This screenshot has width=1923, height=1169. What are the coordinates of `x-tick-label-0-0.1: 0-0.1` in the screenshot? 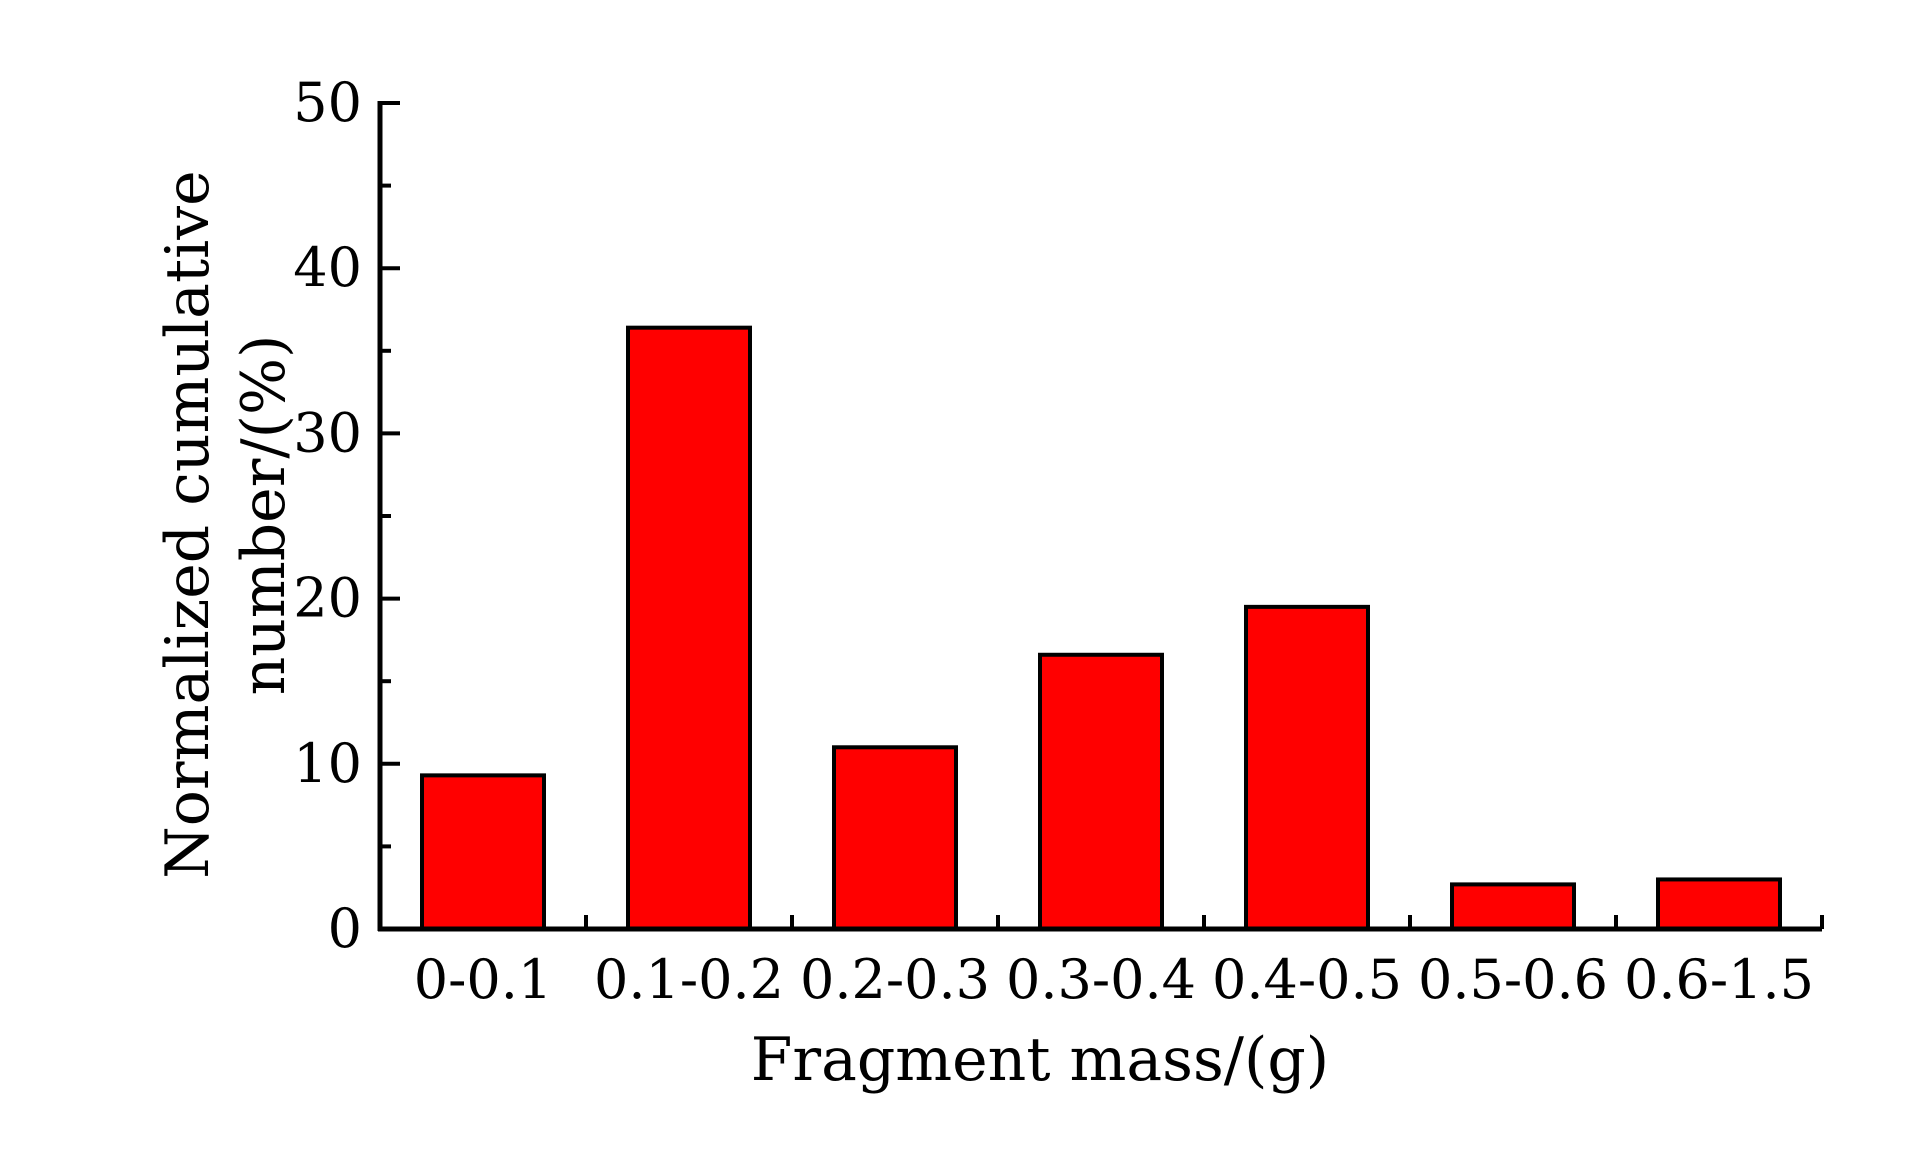 It's located at (483, 979).